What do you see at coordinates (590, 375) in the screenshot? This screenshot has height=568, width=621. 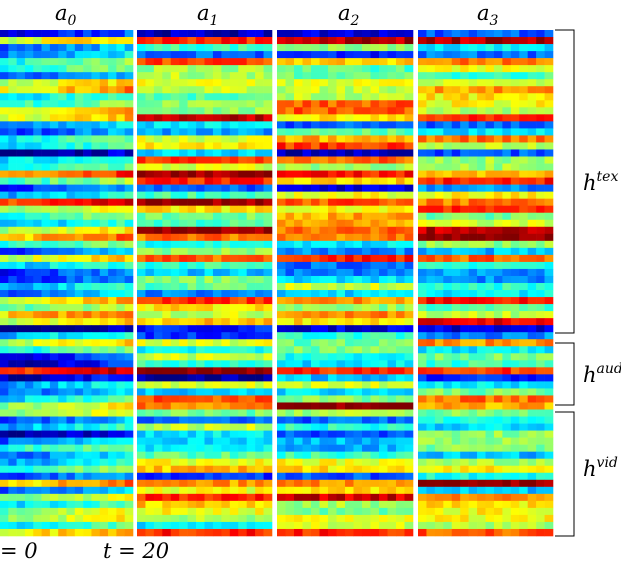 I see `label-base: h` at bounding box center [590, 375].